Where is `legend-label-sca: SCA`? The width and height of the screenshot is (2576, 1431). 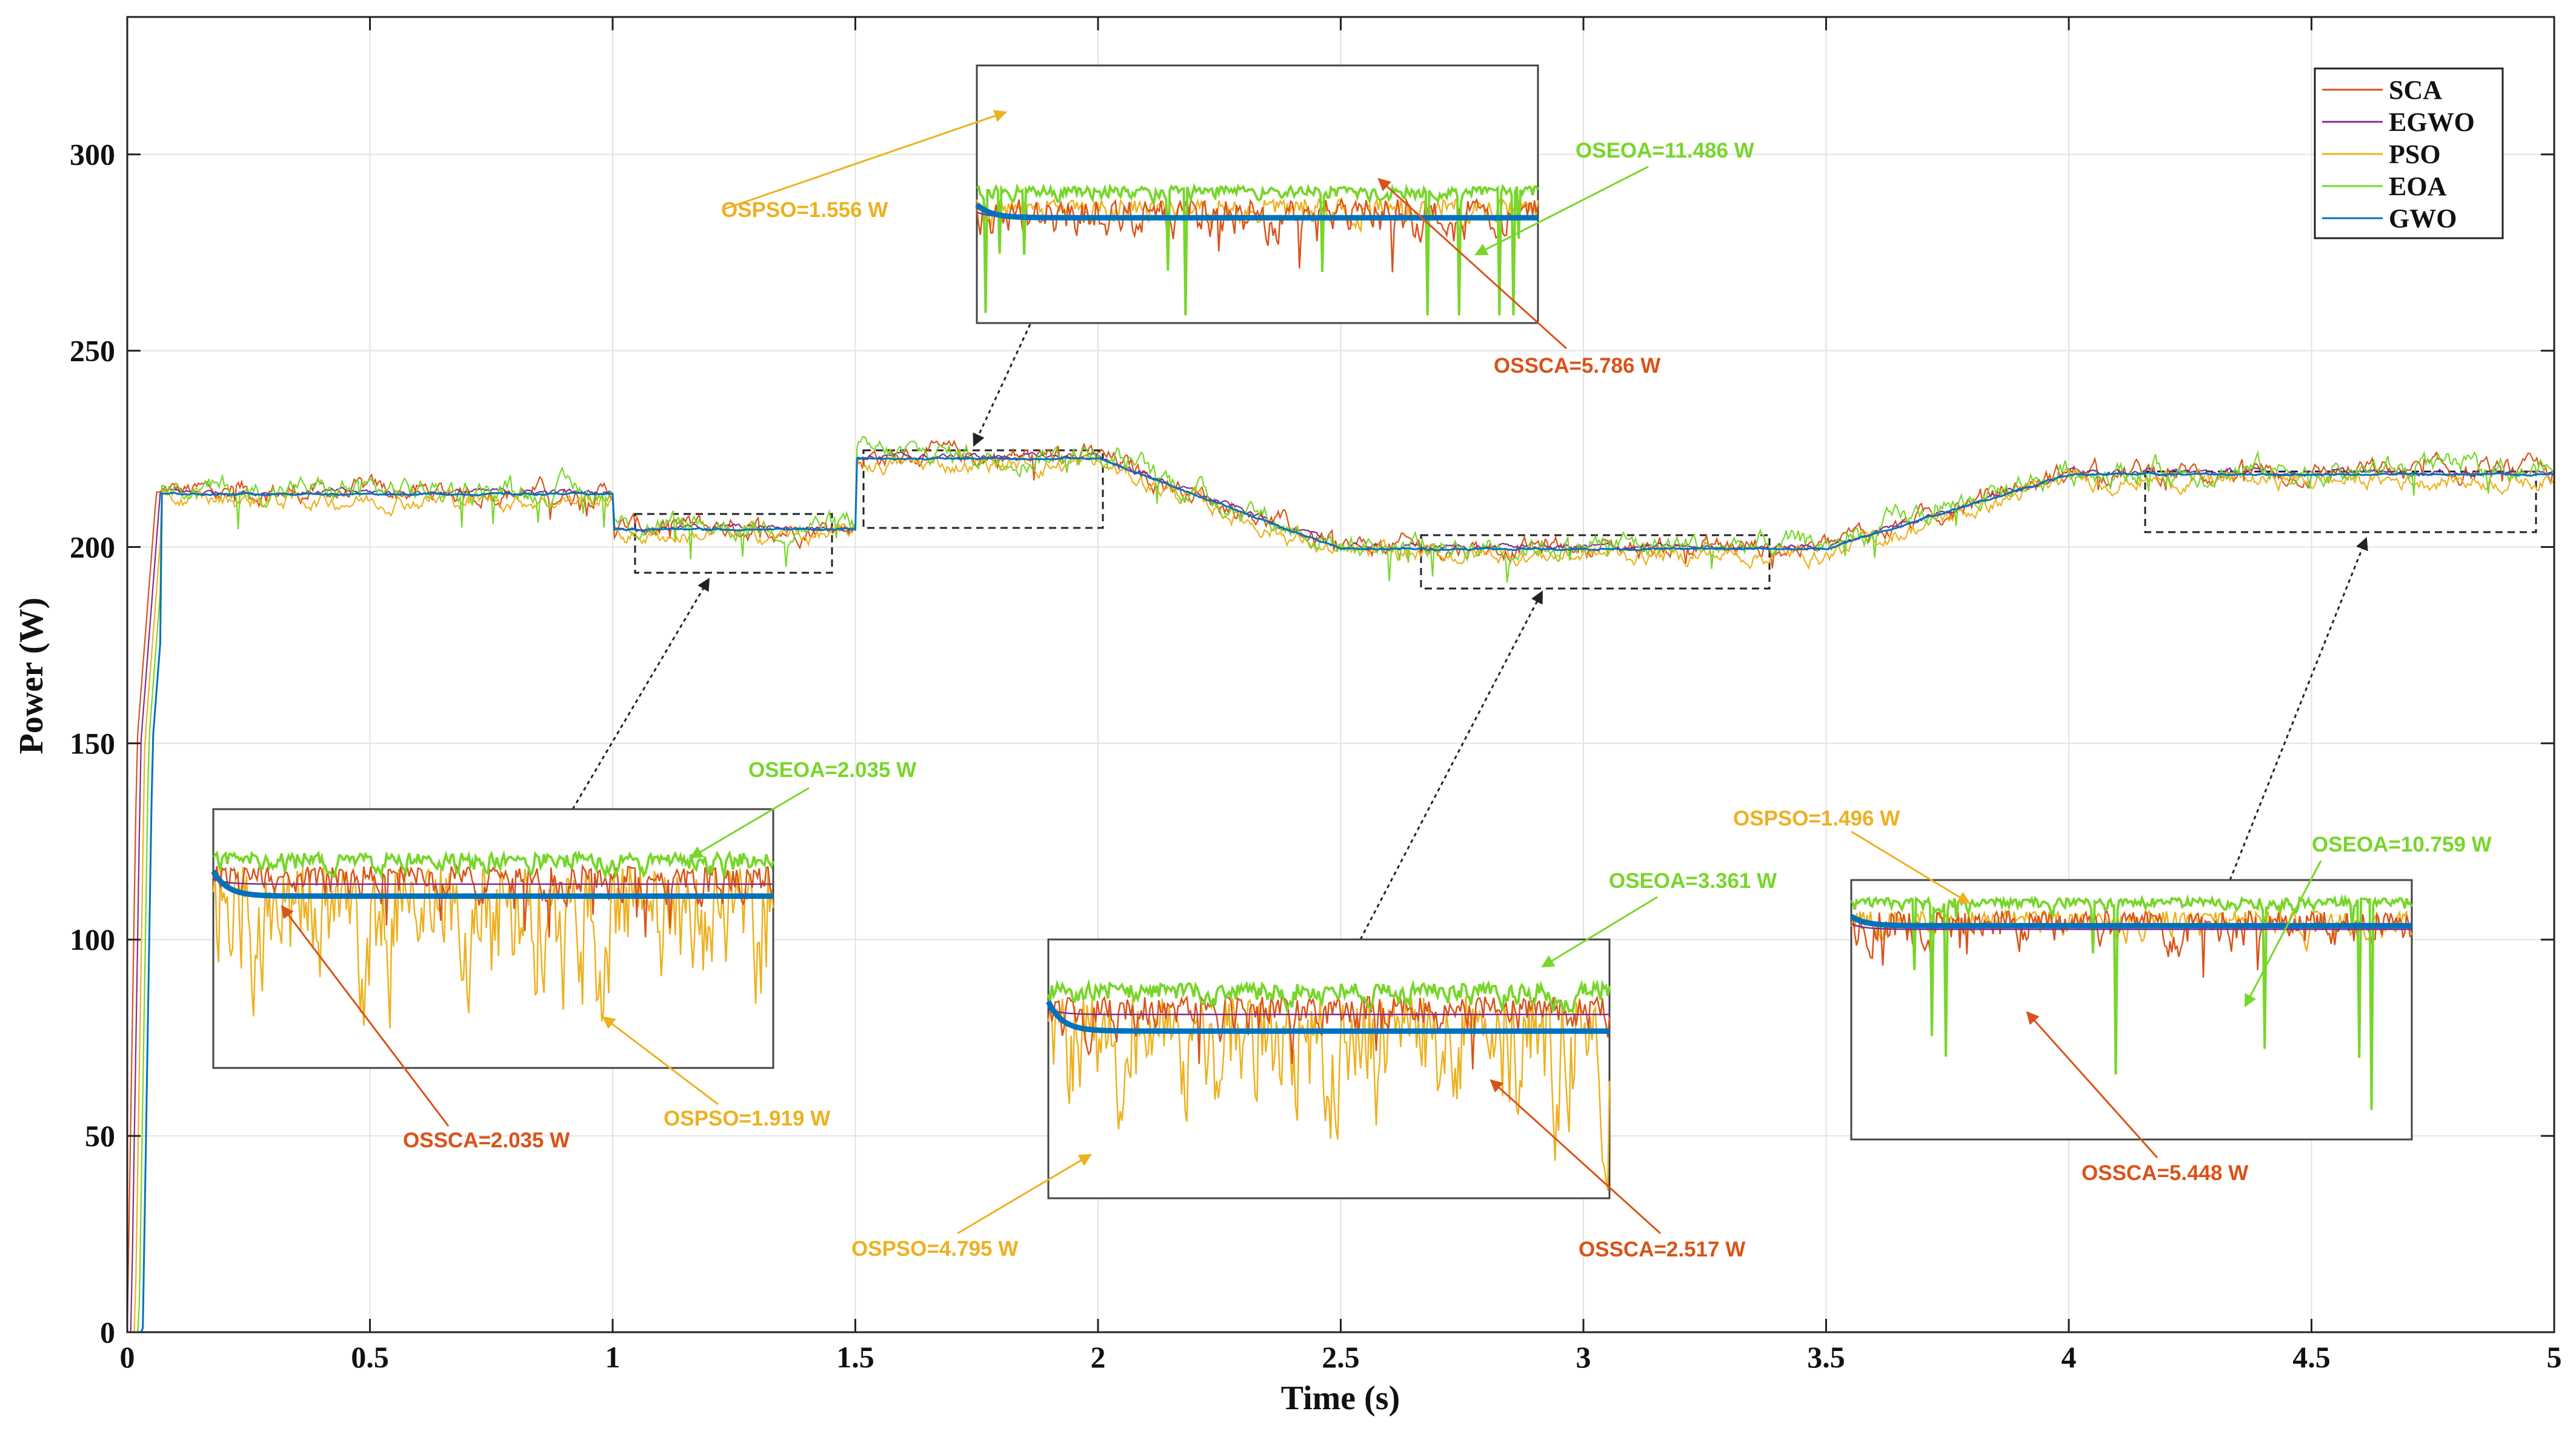
legend-label-sca: SCA is located at coordinates (2415, 90).